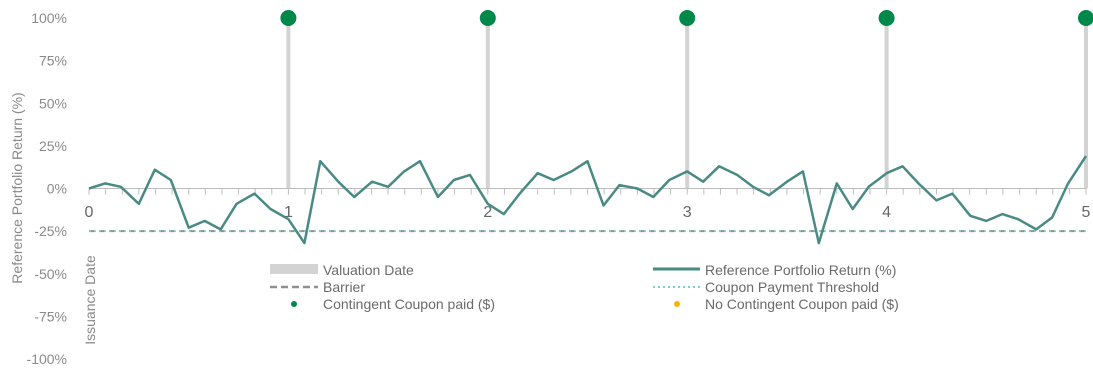 This screenshot has height=369, width=1093. I want to click on legend-coupon-not-paid-swatch, so click(677, 304).